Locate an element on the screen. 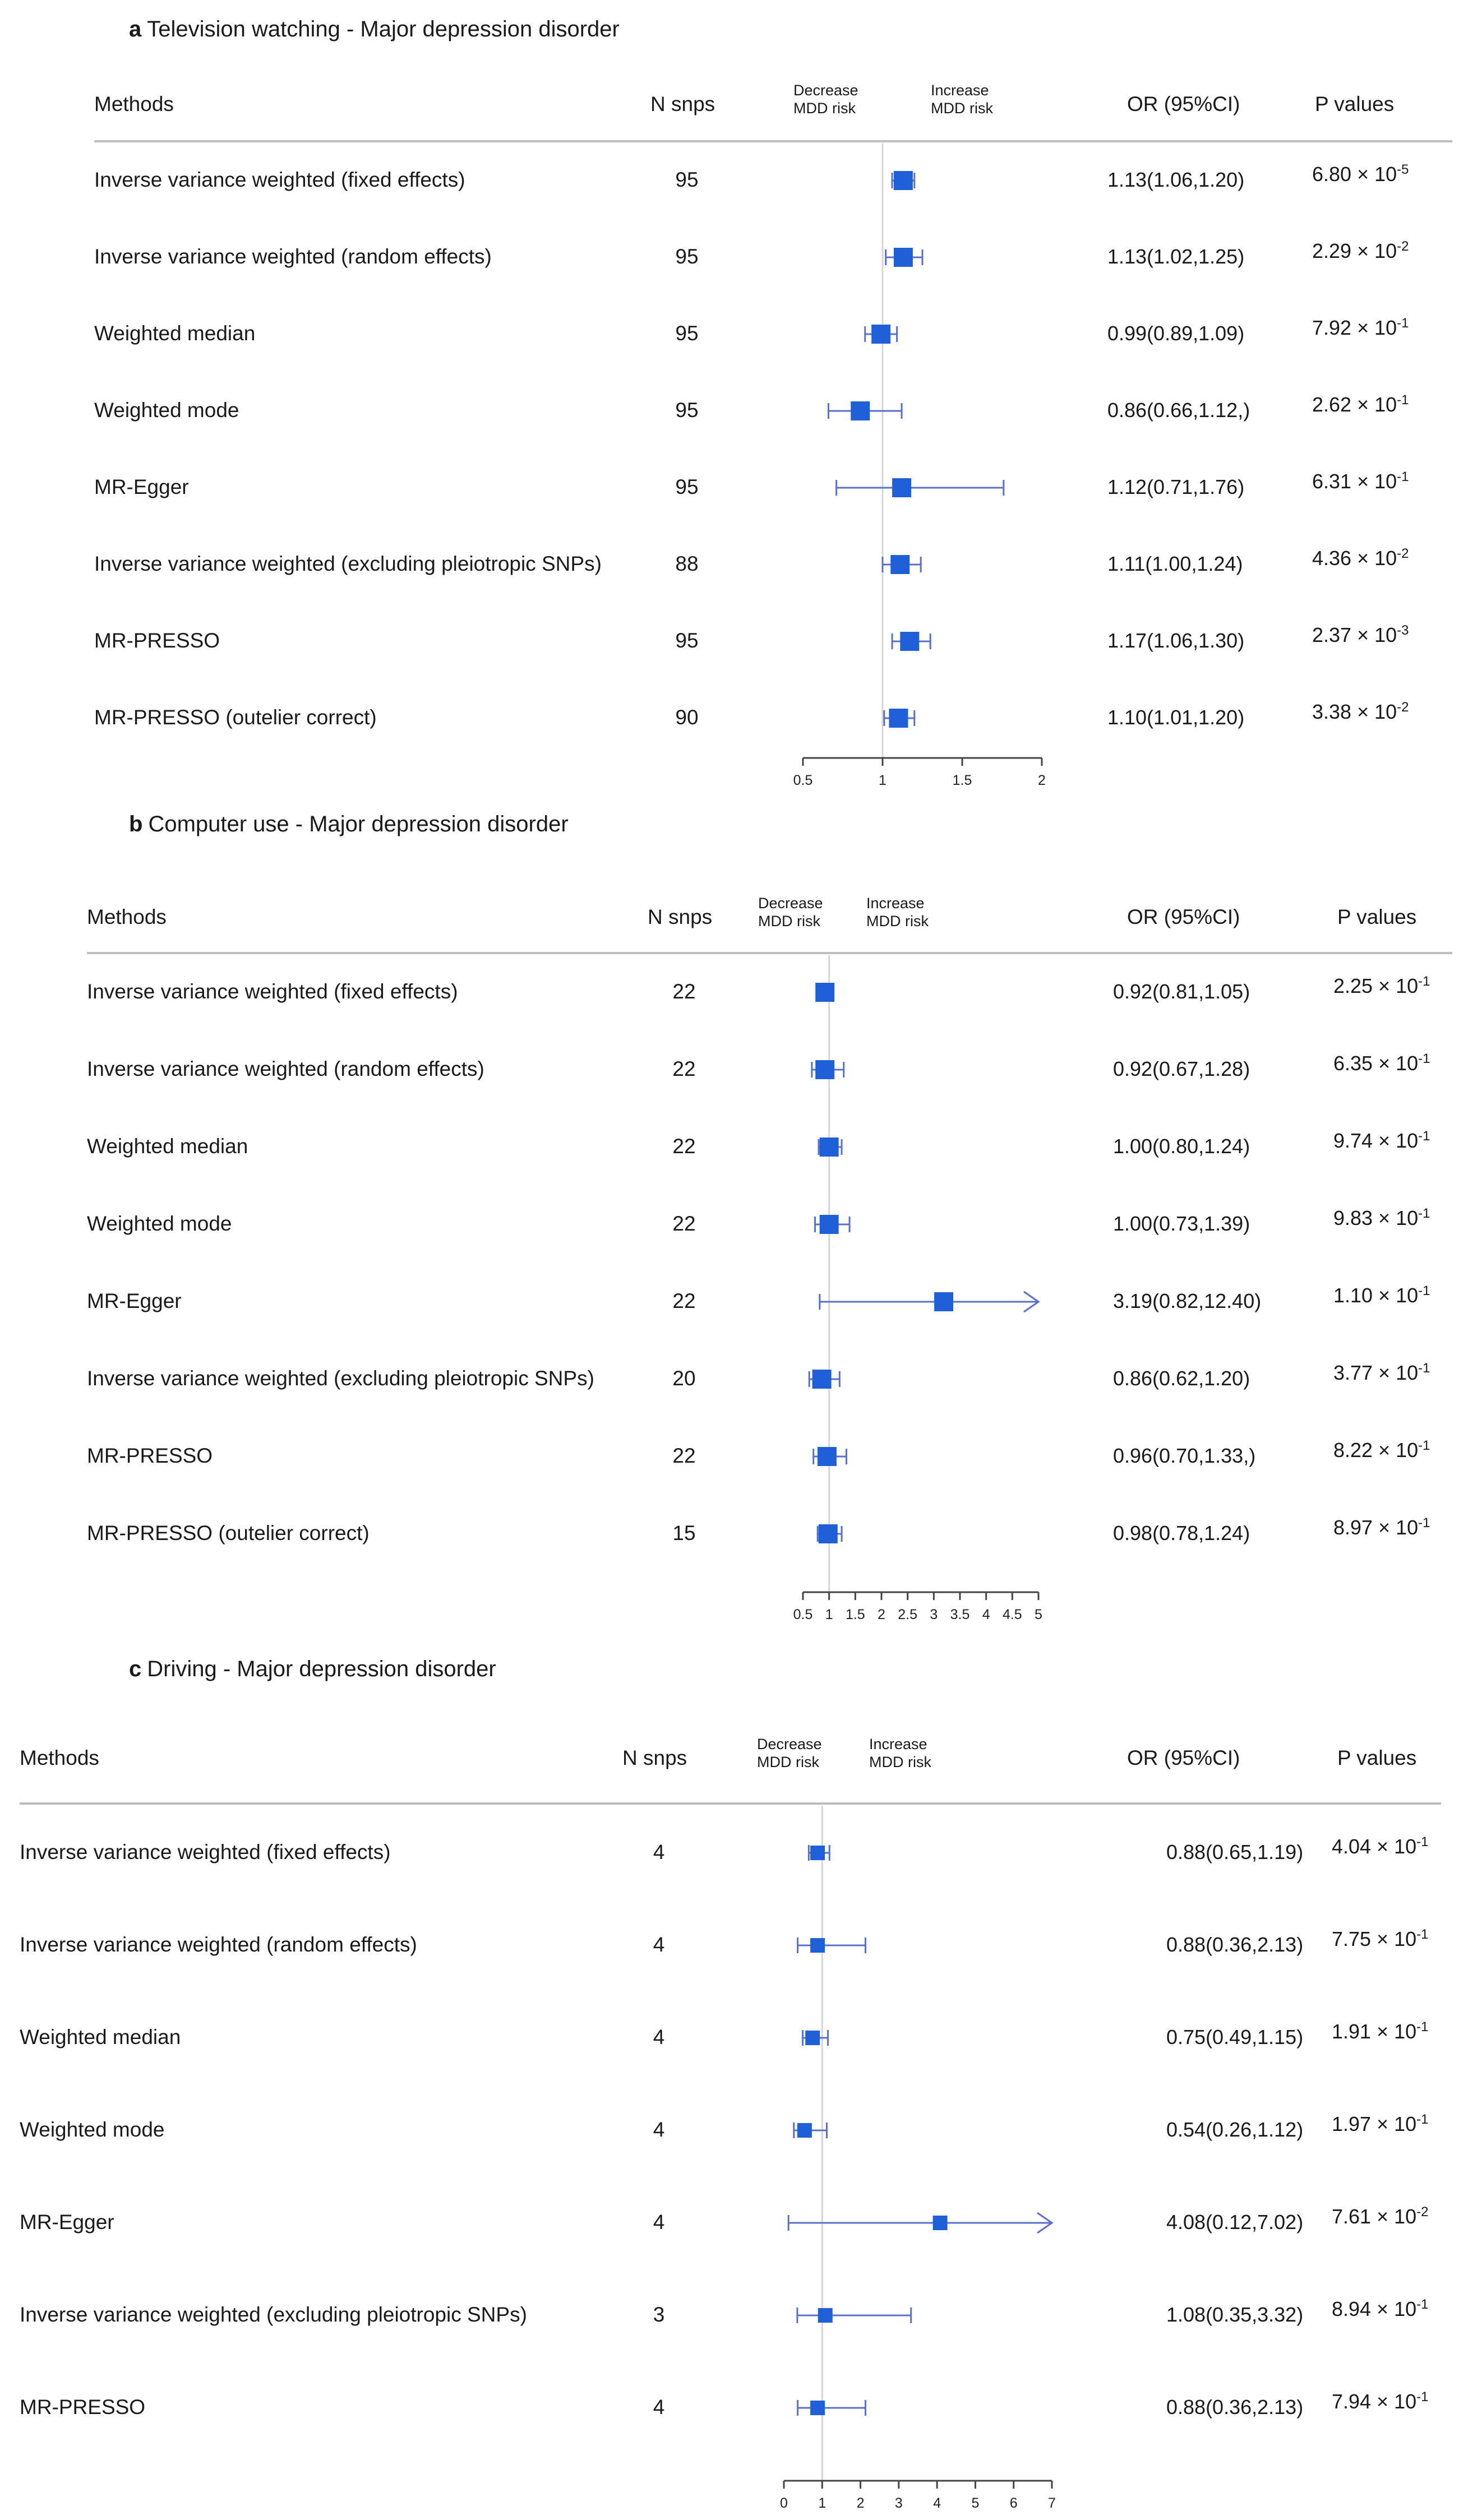 This screenshot has width=1459, height=2520. x-tick-label: 6 is located at coordinates (1014, 2503).